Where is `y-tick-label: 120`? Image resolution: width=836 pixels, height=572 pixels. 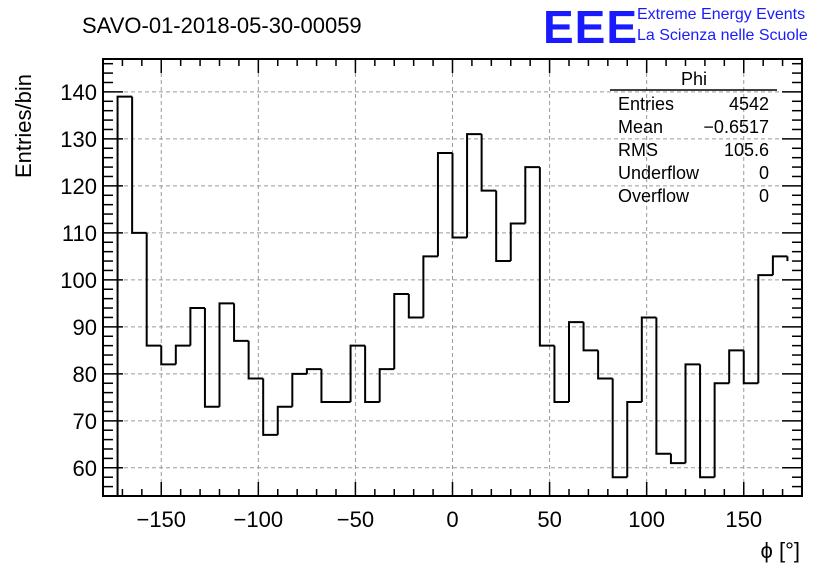 y-tick-label: 120 is located at coordinates (78, 186).